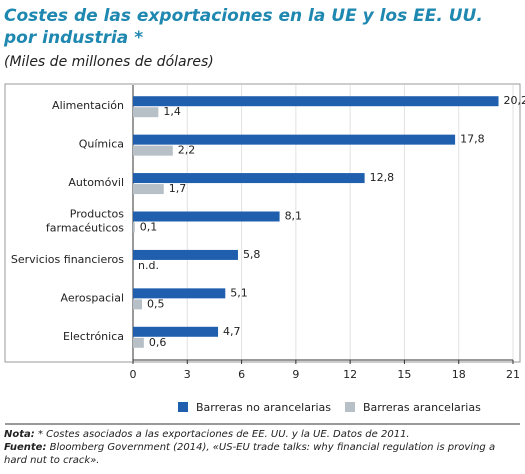 The width and height of the screenshot is (525, 474). What do you see at coordinates (422, 407) in the screenshot?
I see `legend-label: Barreras arancelarias` at bounding box center [422, 407].